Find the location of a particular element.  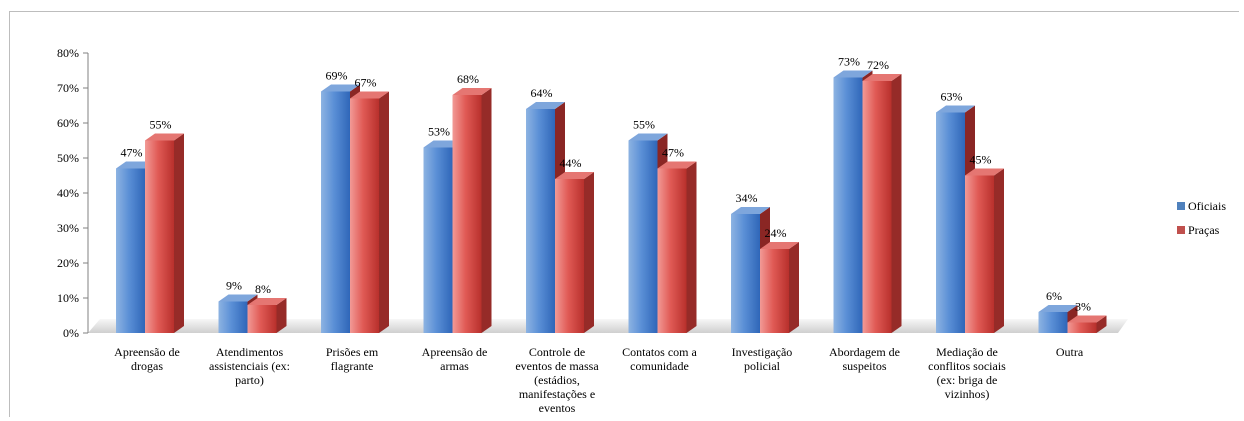

category-label: drogas is located at coordinates (147, 366).